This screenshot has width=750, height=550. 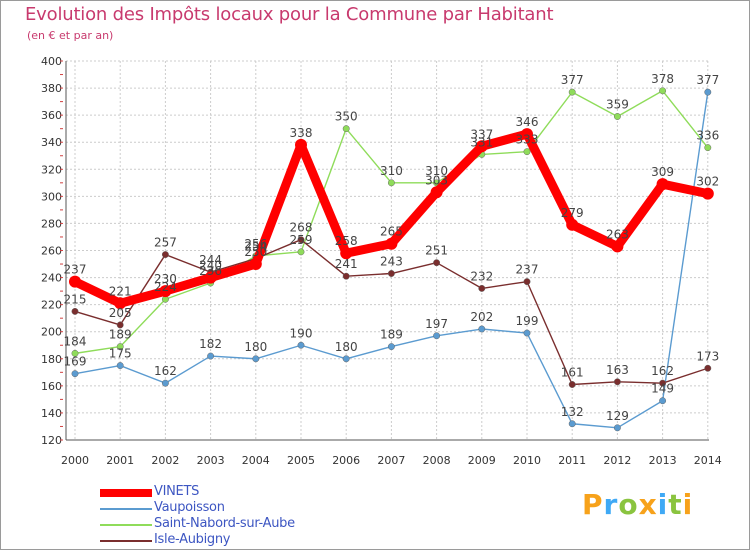 I want to click on y-tick-label: 200, so click(x=51, y=332).